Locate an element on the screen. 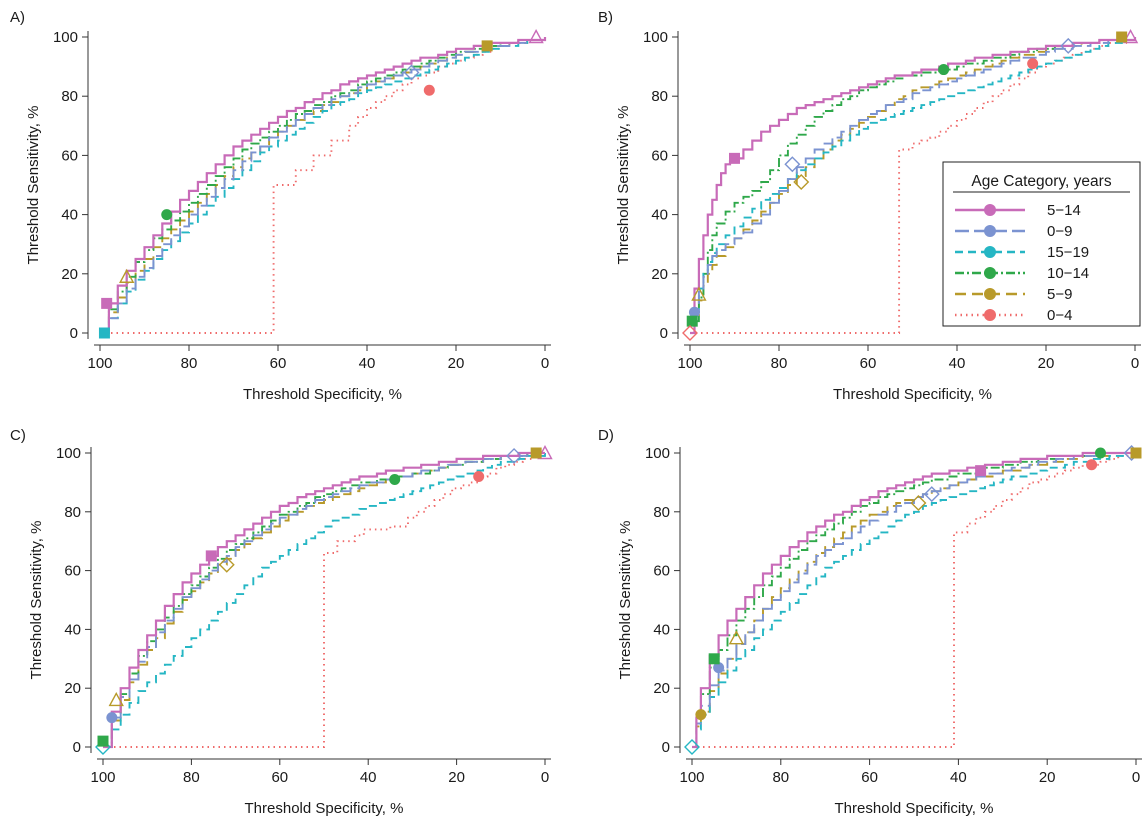 The image size is (1146, 817). legend-label: 0−4 is located at coordinates (1059, 315).